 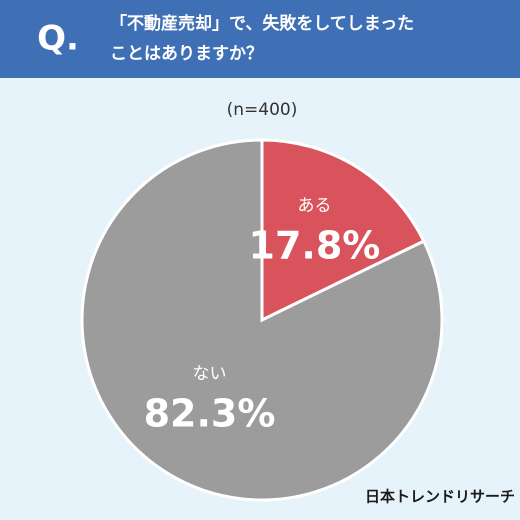 I want to click on slice-category: ない, so click(x=210, y=374).